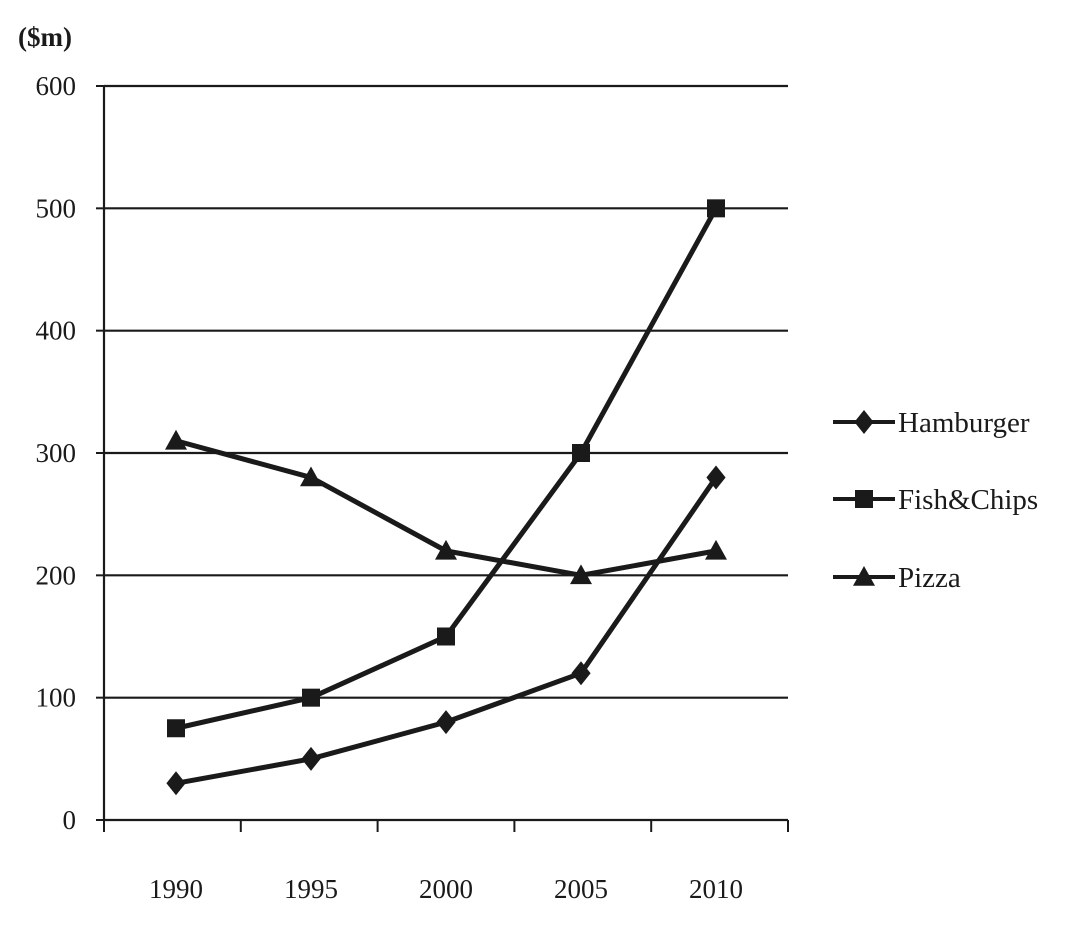 The width and height of the screenshot is (1087, 930). What do you see at coordinates (864, 499) in the screenshot?
I see `legend-marker-fish-chips` at bounding box center [864, 499].